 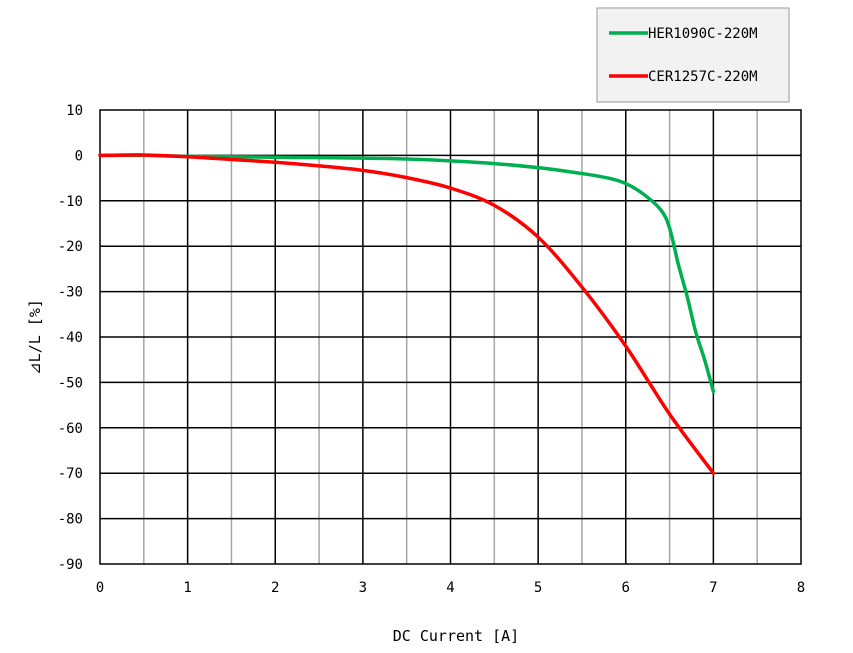 I want to click on legend-label: CER1257C-220M, so click(x=703, y=77).